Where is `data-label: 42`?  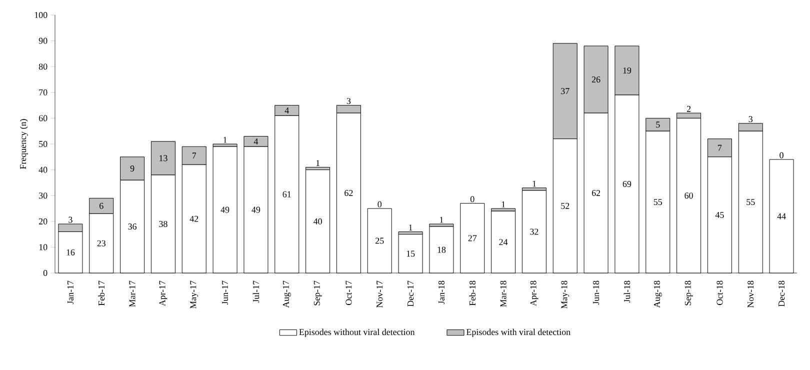
data-label: 42 is located at coordinates (194, 219).